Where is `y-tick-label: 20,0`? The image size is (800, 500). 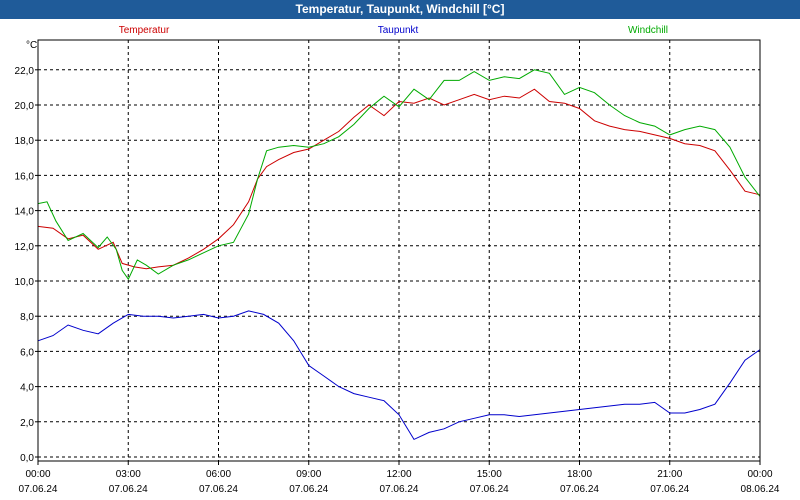
y-tick-label: 20,0 is located at coordinates (25, 106).